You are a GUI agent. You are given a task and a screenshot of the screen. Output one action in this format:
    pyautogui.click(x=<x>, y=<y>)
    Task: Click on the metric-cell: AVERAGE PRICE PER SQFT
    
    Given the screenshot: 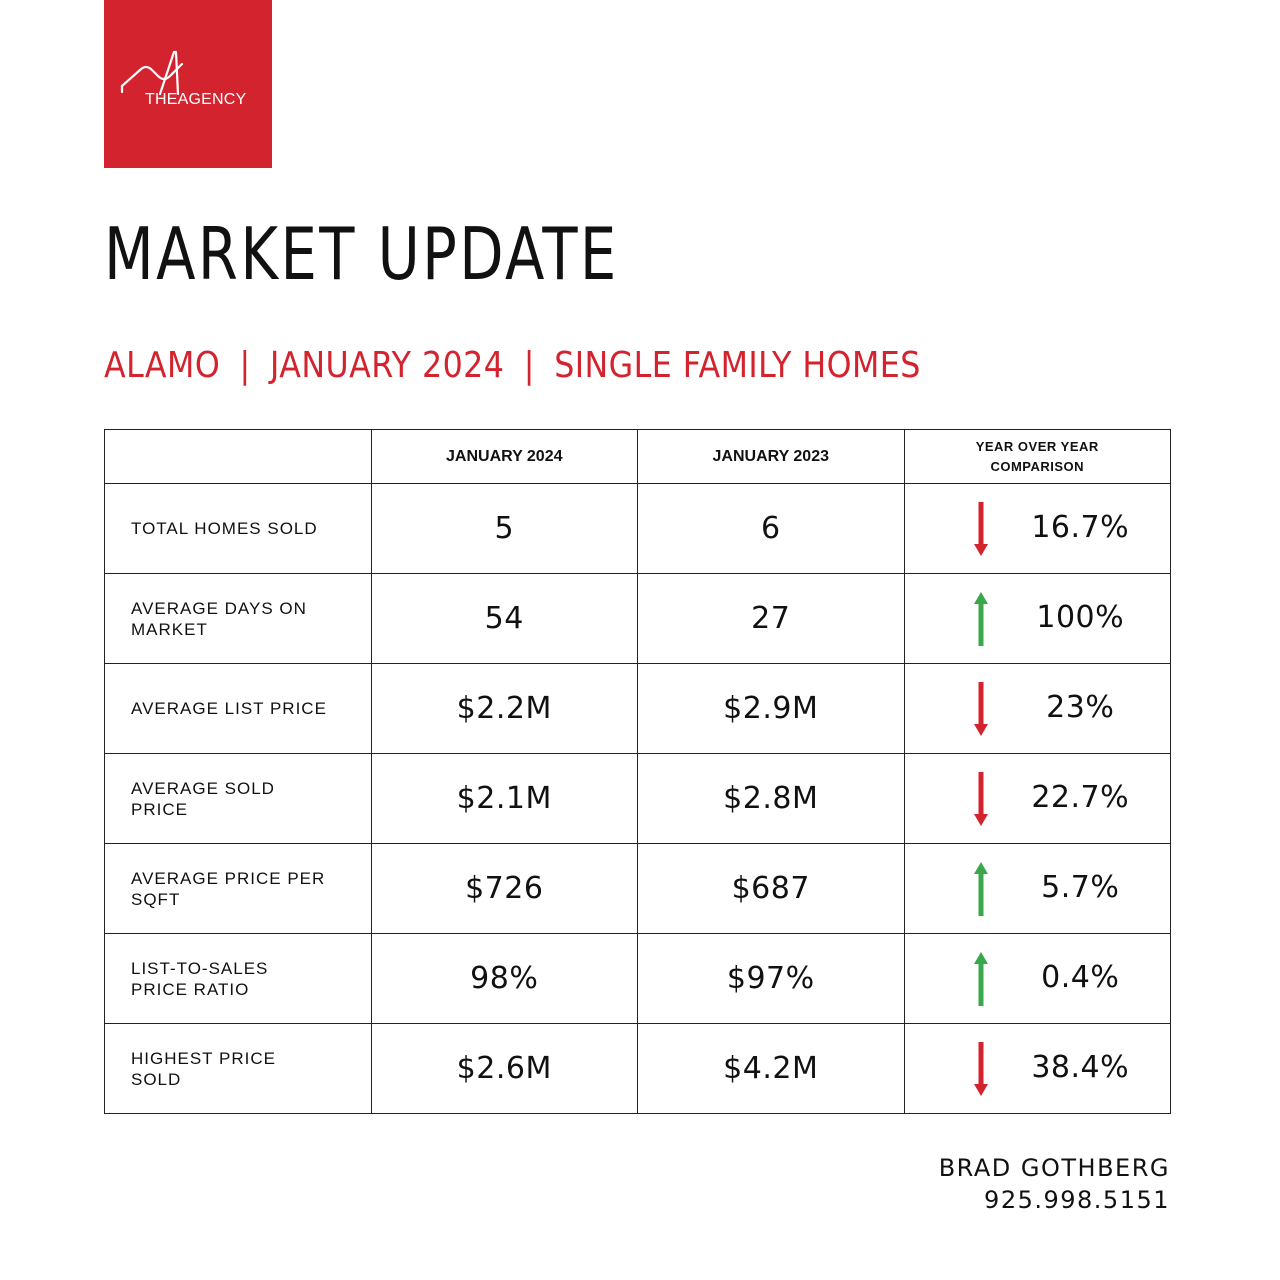 What is the action you would take?
    pyautogui.click(x=238, y=888)
    